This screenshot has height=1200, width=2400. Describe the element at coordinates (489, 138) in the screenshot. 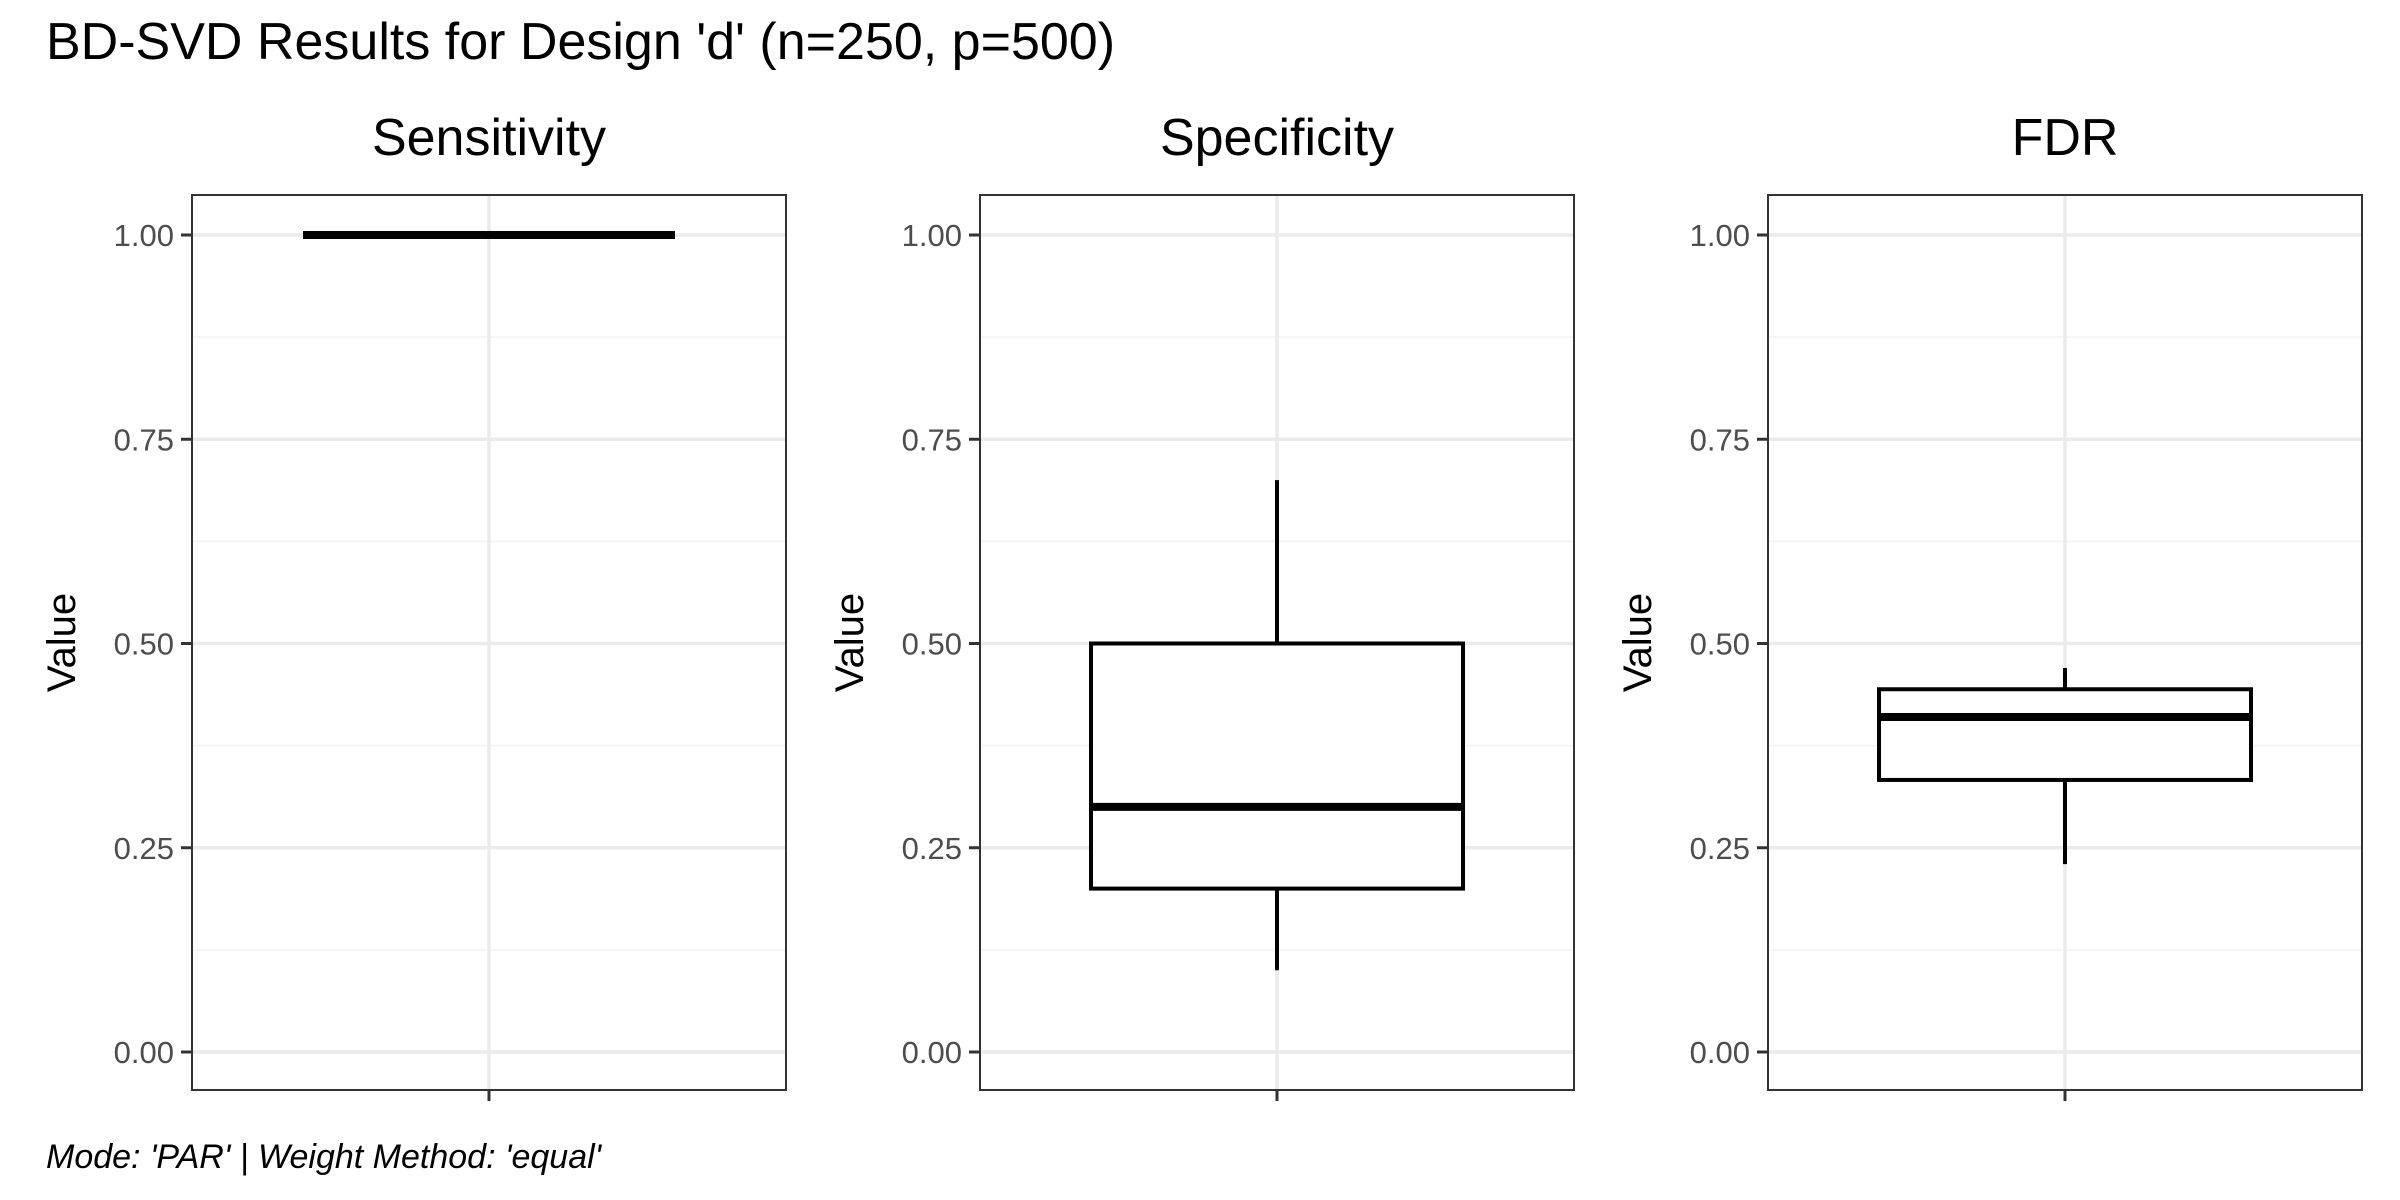

I see `panel-title: Sensitivity` at that location.